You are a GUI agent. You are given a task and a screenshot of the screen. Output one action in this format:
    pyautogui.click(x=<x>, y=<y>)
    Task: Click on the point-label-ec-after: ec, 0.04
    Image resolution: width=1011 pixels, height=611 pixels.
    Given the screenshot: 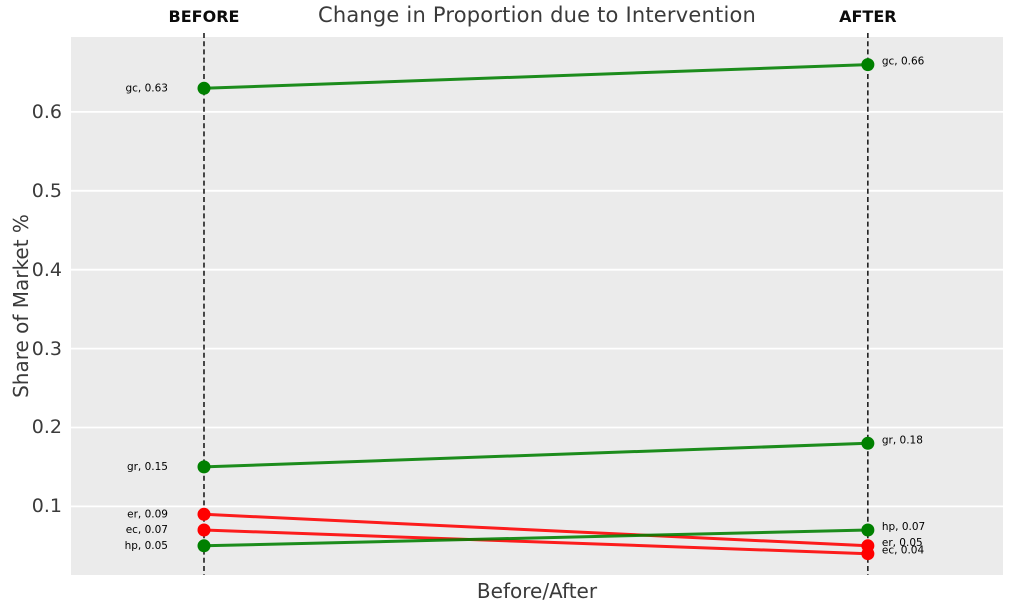 What is the action you would take?
    pyautogui.click(x=903, y=551)
    